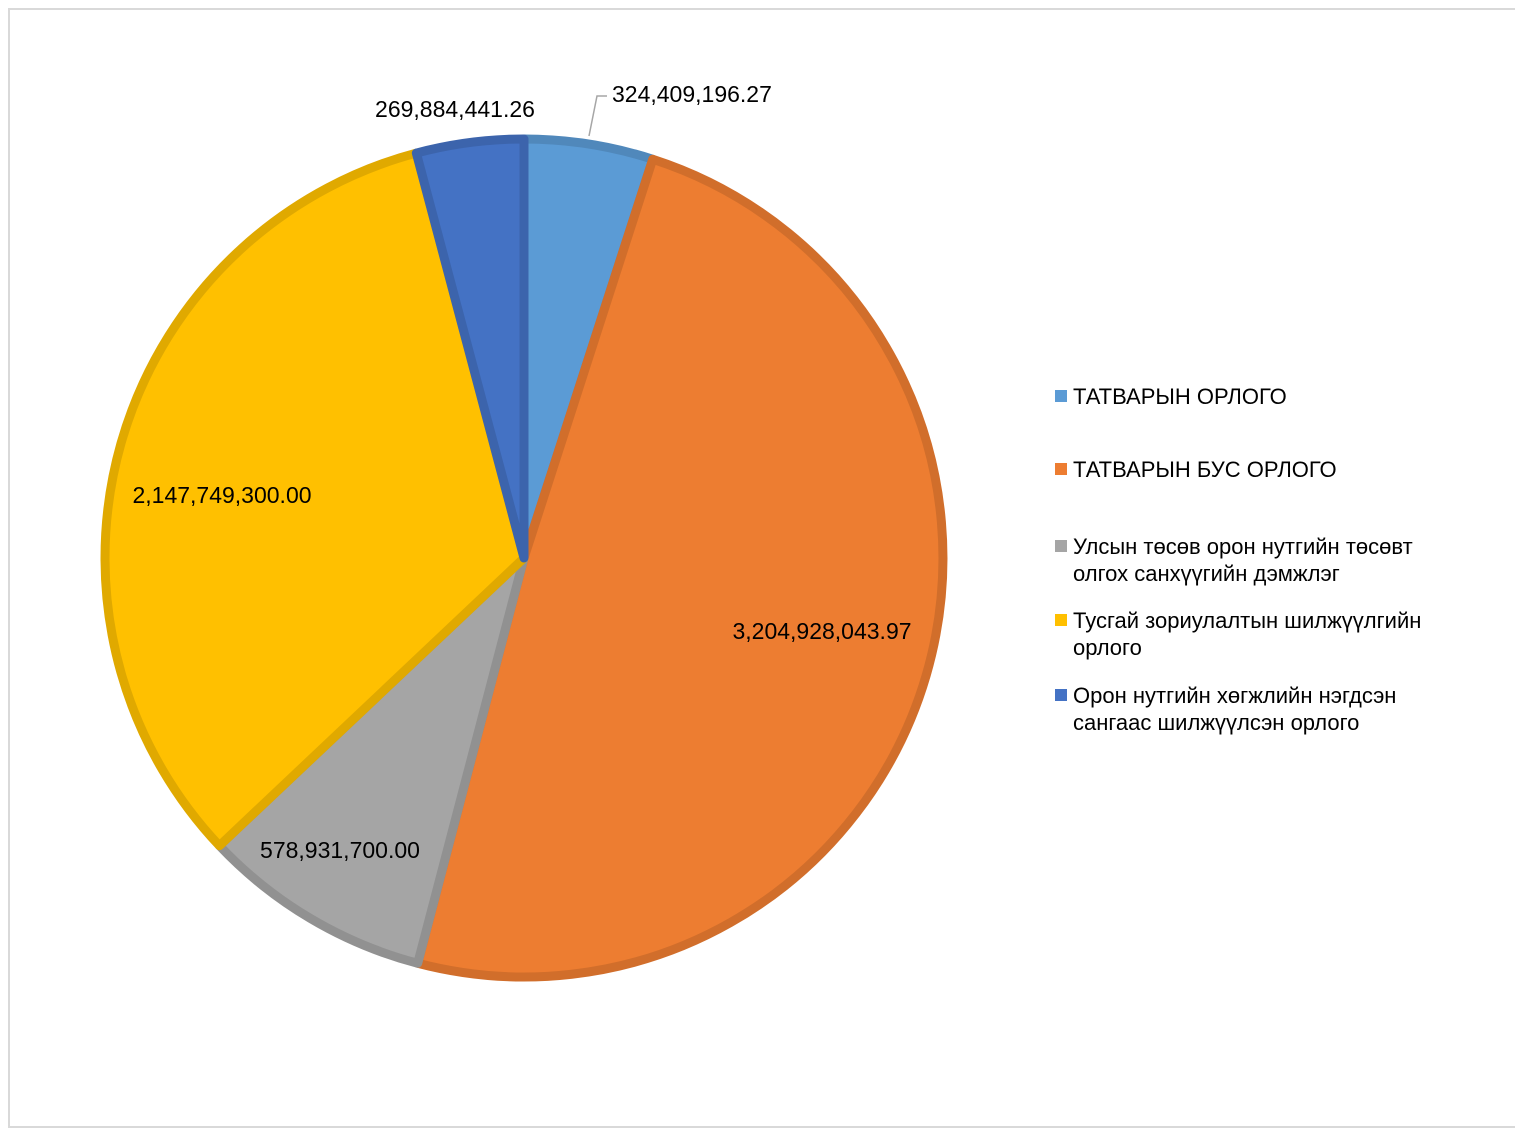 The width and height of the screenshot is (1515, 1128). I want to click on legend-label: ТАТВАРЫН ОРЛОГО, so click(1180, 396).